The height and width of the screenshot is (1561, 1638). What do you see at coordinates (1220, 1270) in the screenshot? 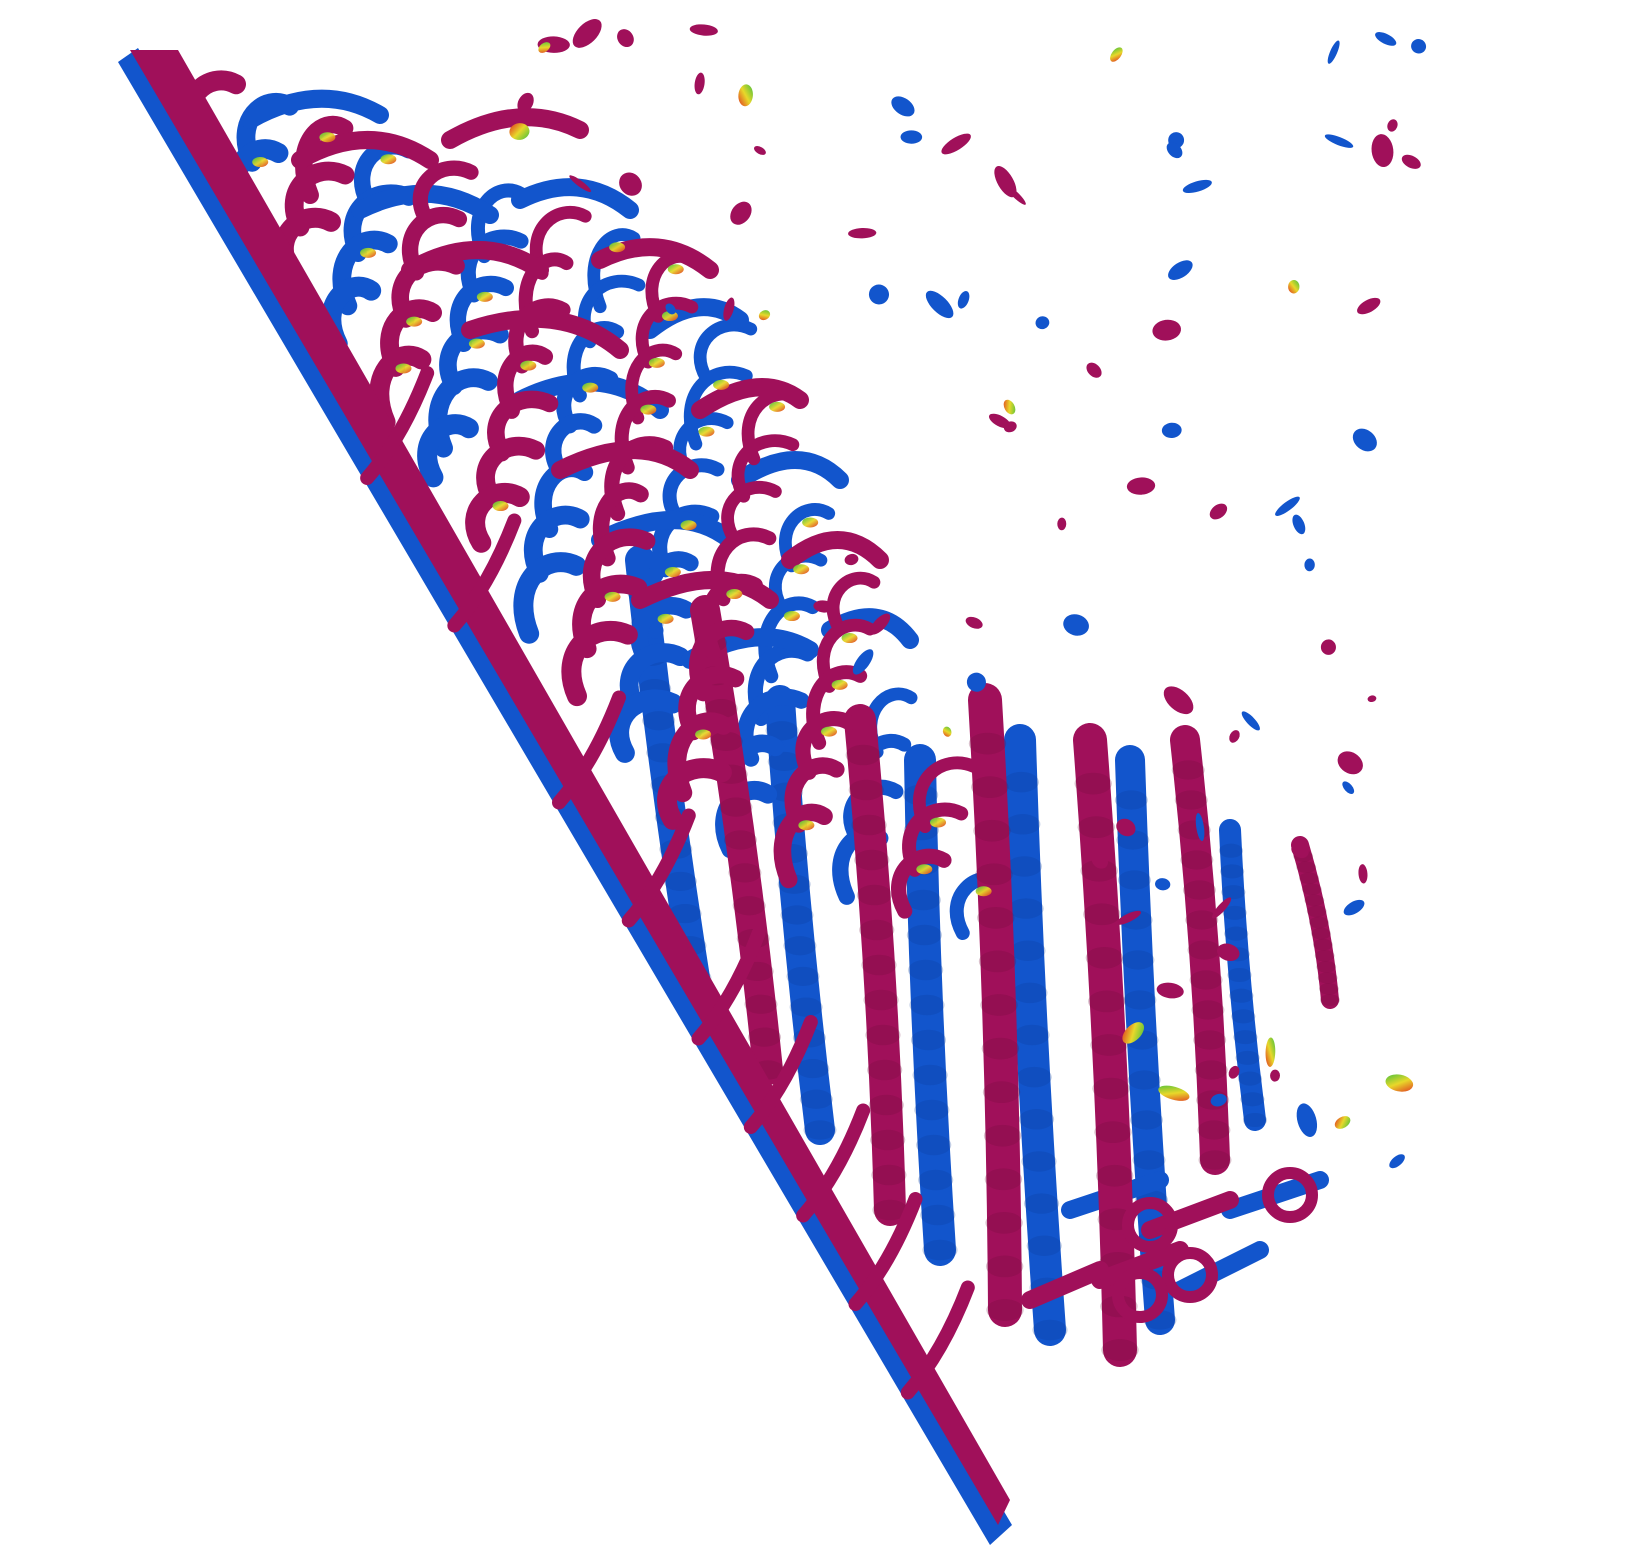
I see `vortex-knot-link` at bounding box center [1220, 1270].